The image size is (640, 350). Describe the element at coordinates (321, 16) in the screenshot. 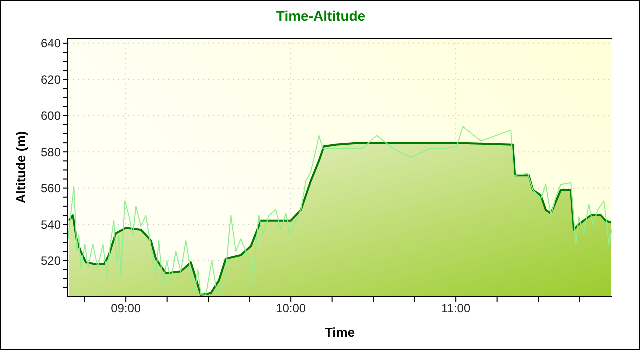

I see `chart-title: Time-Altitude` at that location.